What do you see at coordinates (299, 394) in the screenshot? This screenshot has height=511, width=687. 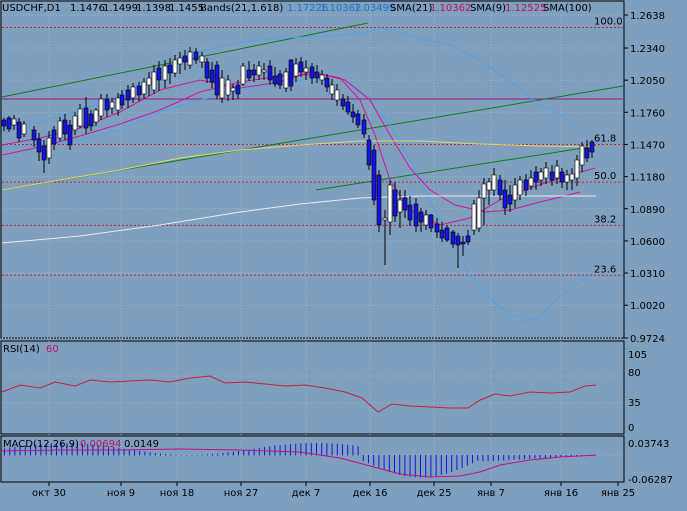 I see `rsi-polyline` at bounding box center [299, 394].